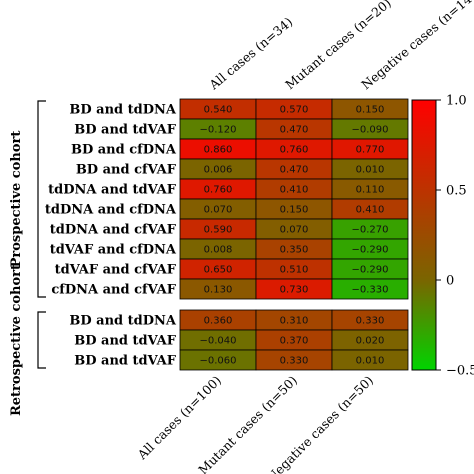 The width and height of the screenshot is (474, 474). I want to click on cell-value-label: −0.270, so click(369, 230).